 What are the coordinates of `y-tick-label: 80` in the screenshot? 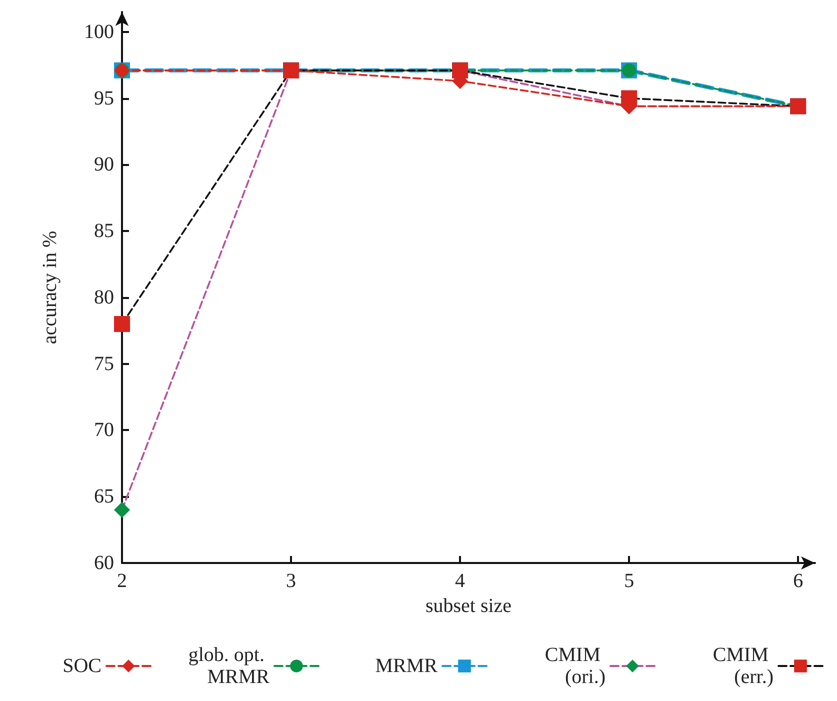 It's located at (104, 297).